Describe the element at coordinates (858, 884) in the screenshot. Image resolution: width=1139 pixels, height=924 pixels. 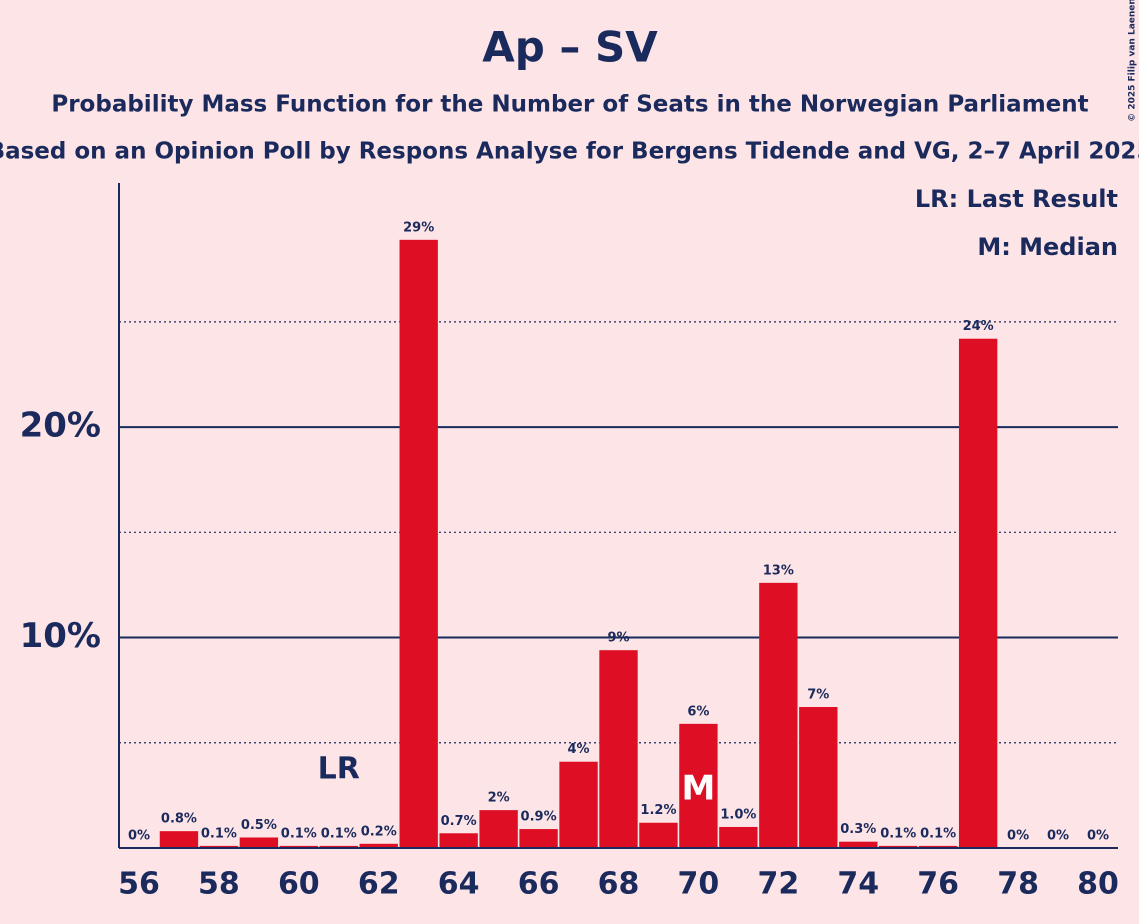
I see `x-tick-label: 74` at that location.